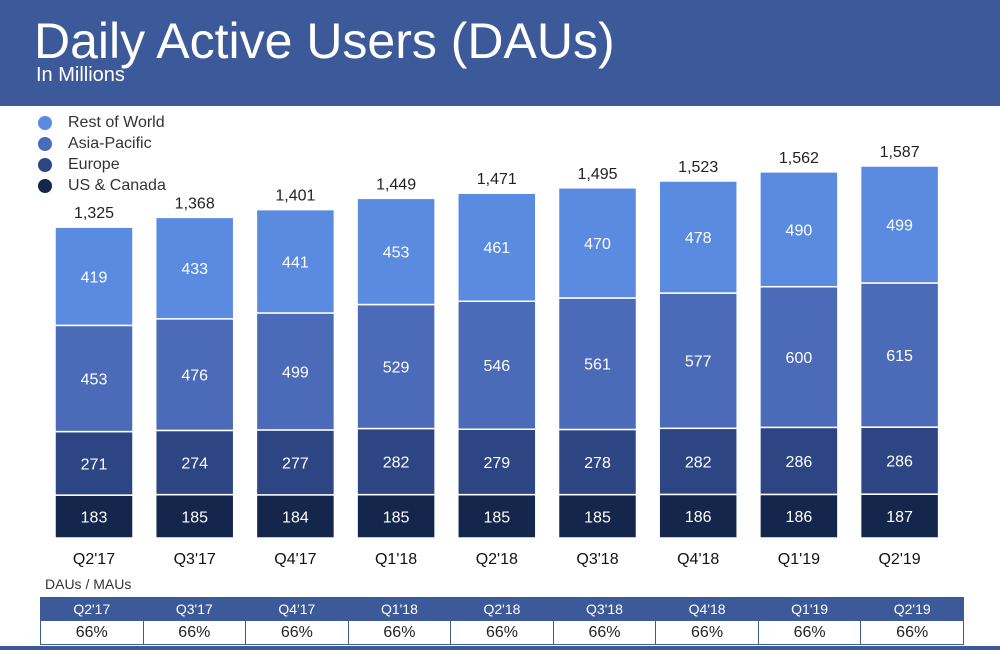 This screenshot has width=1000, height=650. I want to click on data-label: 187, so click(899, 517).